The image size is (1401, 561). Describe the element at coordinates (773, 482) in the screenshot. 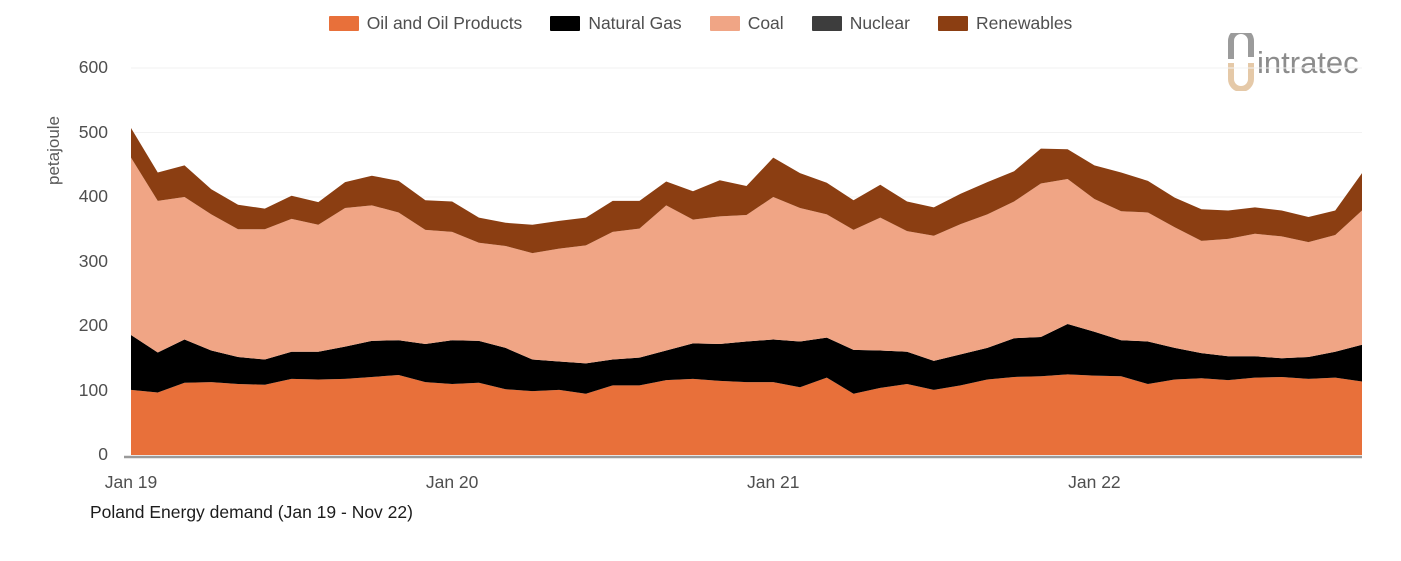

I see `x-tick-label: Jan 21` at that location.